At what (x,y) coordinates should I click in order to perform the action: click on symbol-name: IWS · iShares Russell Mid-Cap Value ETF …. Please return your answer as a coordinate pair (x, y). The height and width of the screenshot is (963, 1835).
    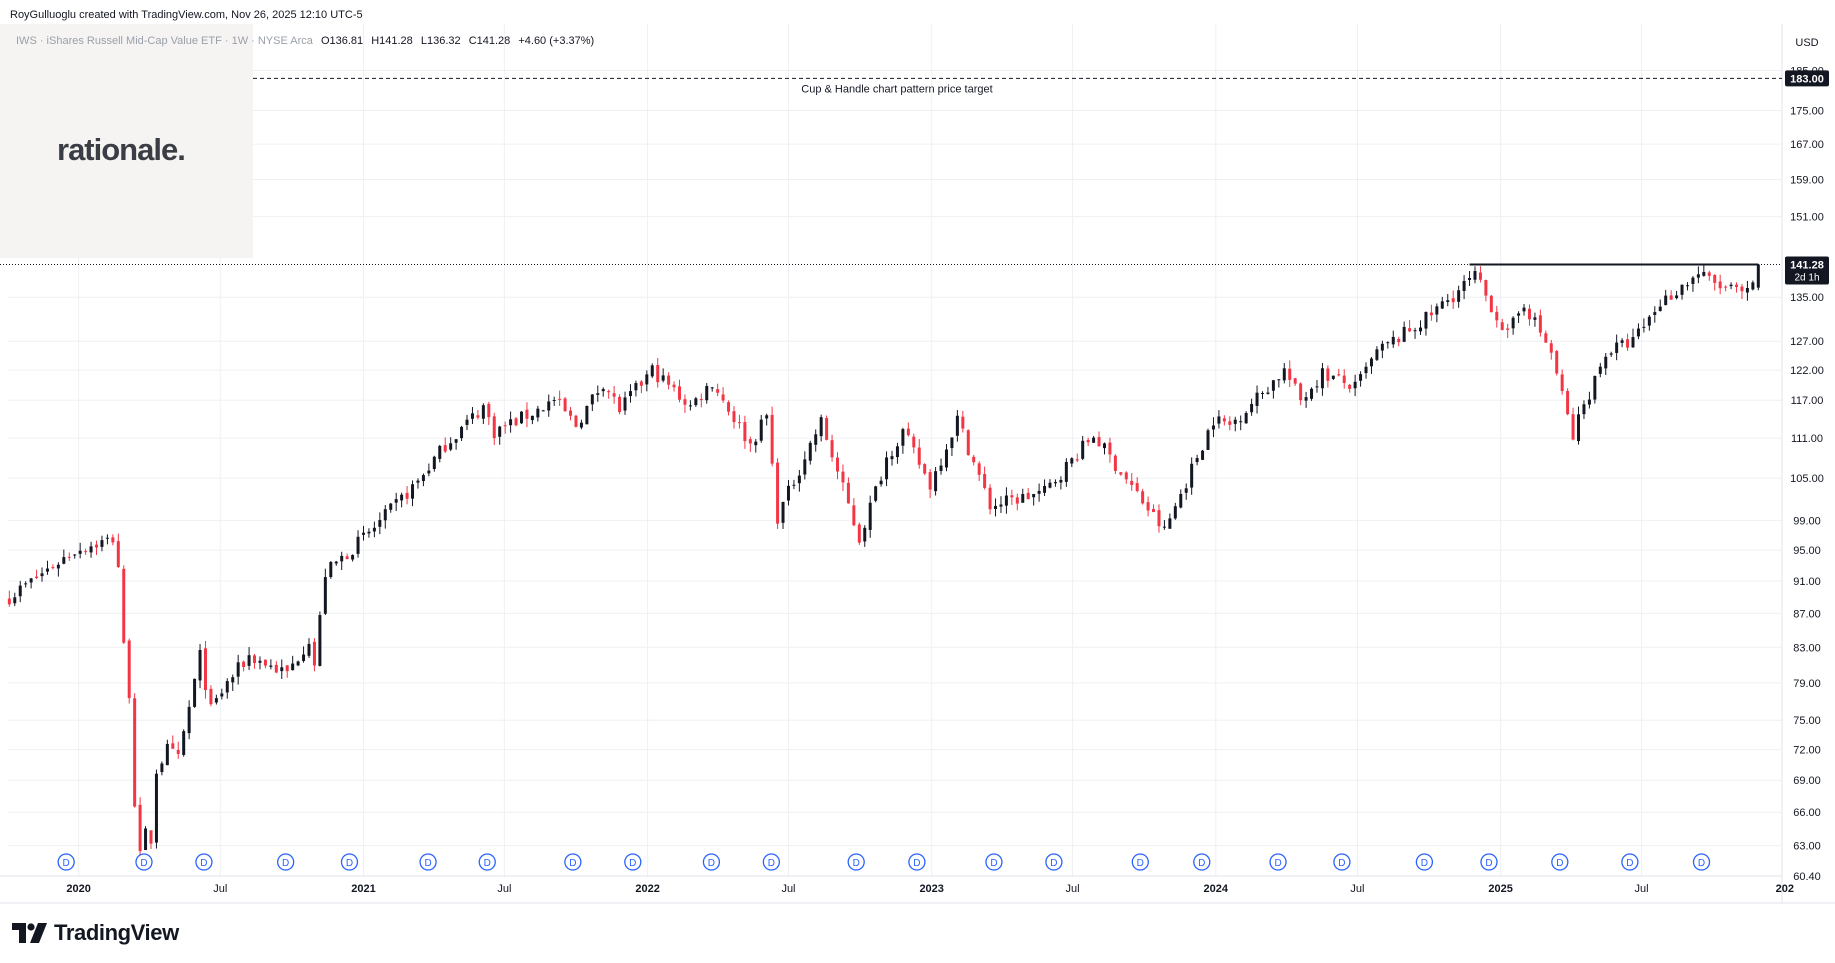
    Looking at the image, I should click on (164, 41).